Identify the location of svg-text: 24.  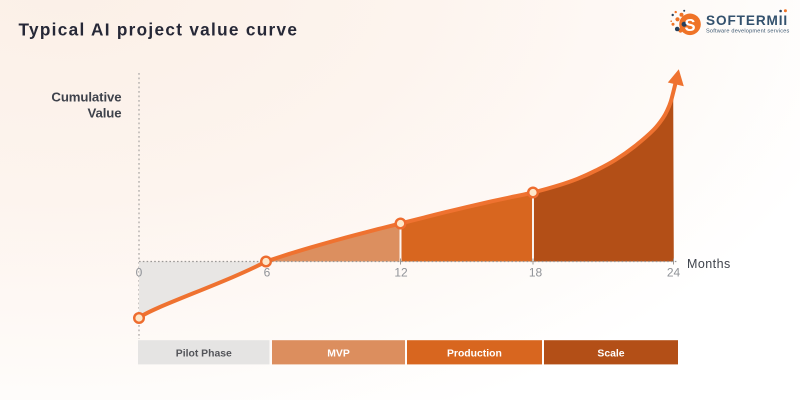
(674, 272).